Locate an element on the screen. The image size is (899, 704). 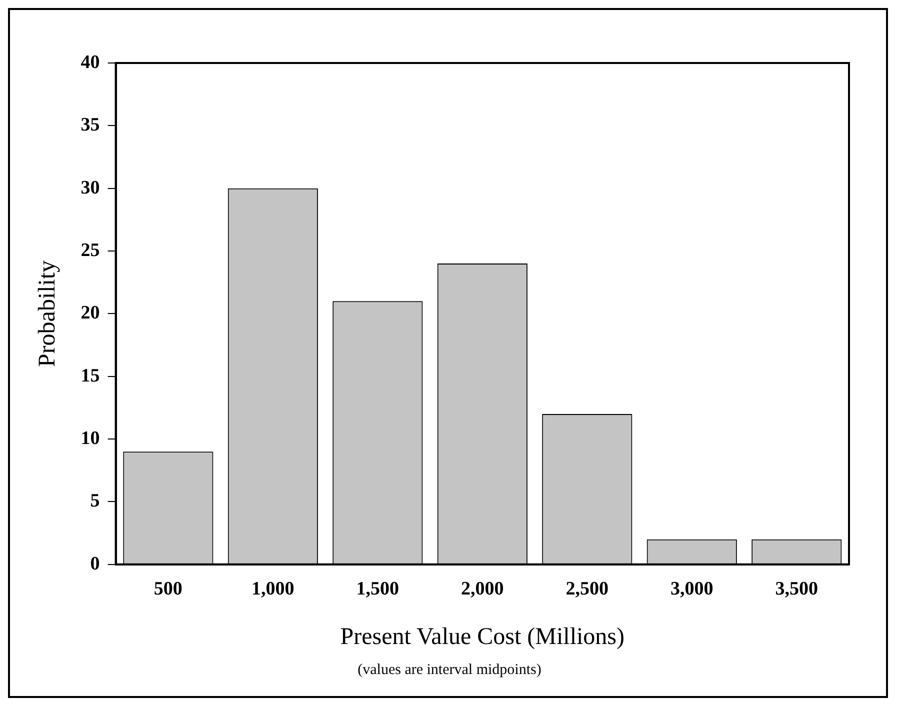
y-tick-label: 15 is located at coordinates (90, 375).